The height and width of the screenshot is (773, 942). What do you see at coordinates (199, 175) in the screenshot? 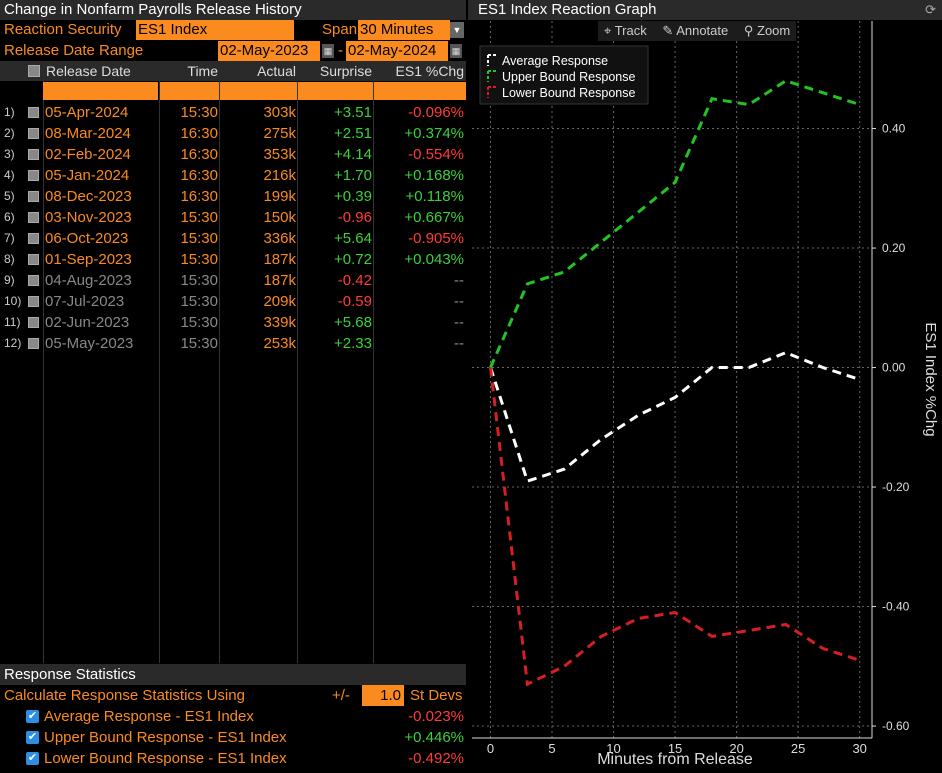
I see `time-cell: 16:30` at bounding box center [199, 175].